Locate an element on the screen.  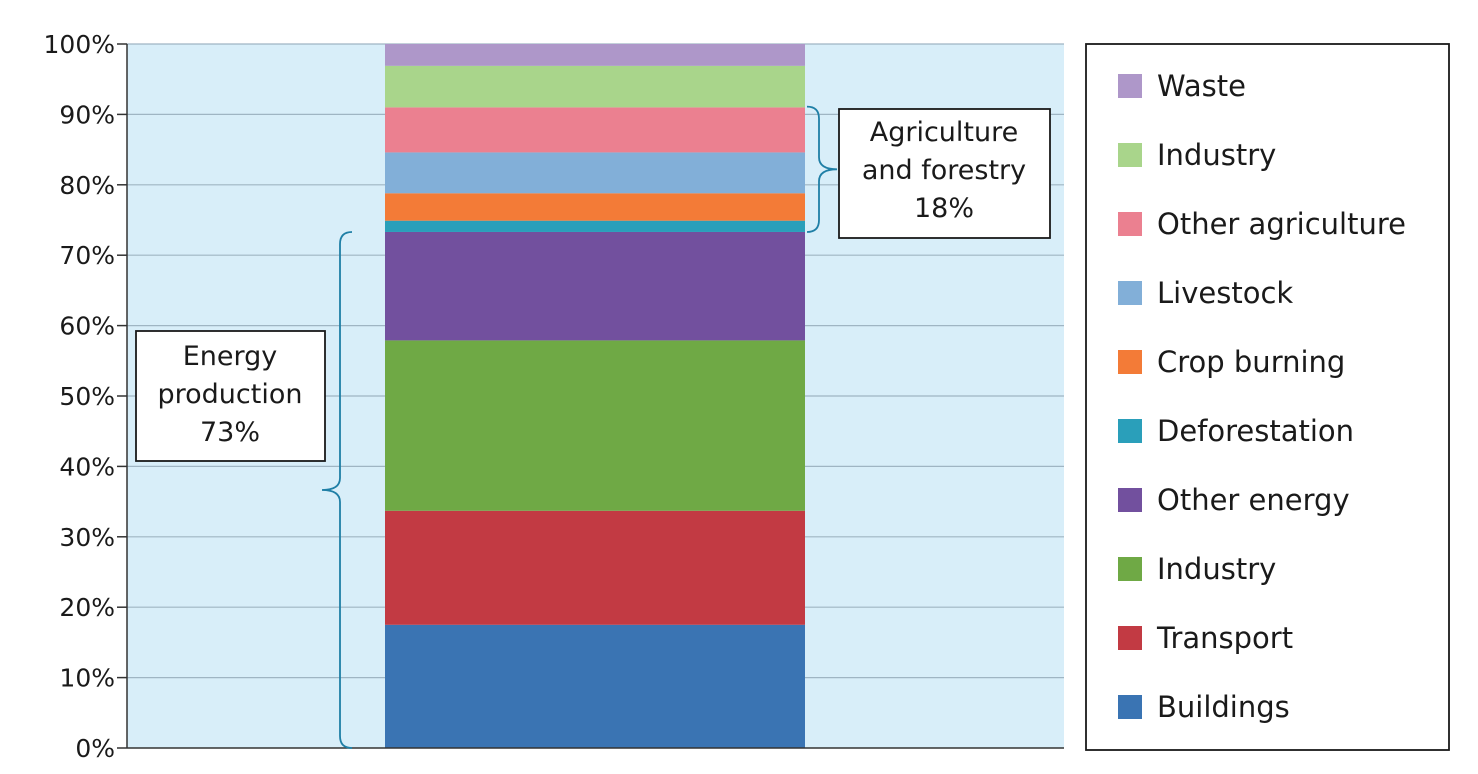
legend-item: Other agriculture is located at coordinates (1262, 224).